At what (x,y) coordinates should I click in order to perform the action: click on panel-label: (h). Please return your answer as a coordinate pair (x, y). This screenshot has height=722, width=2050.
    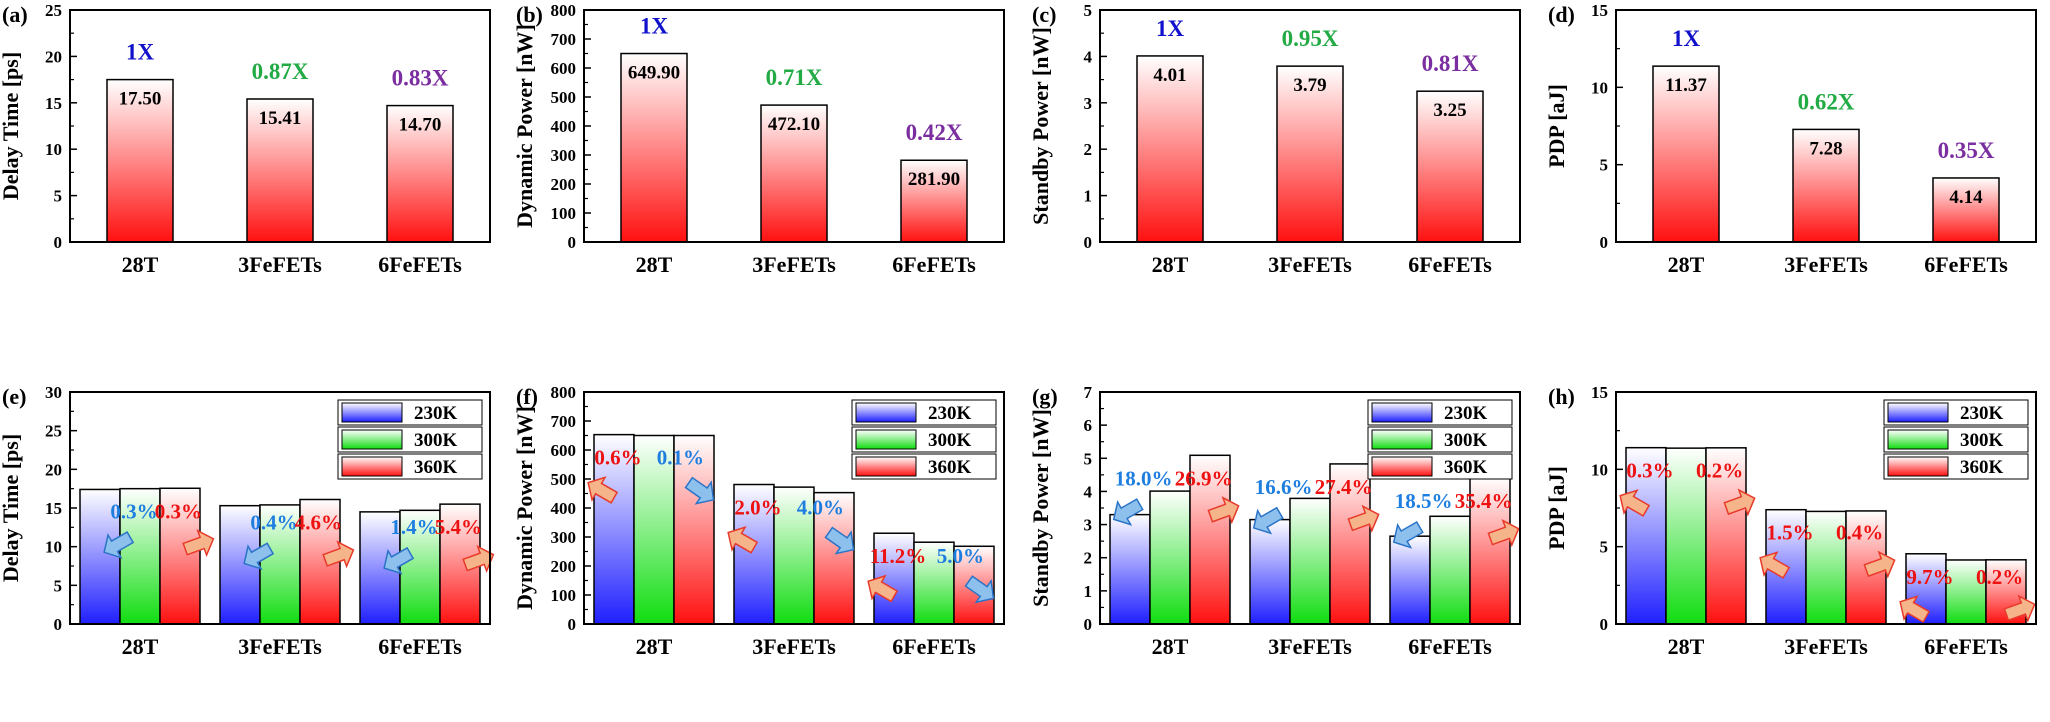
    Looking at the image, I should click on (1561, 396).